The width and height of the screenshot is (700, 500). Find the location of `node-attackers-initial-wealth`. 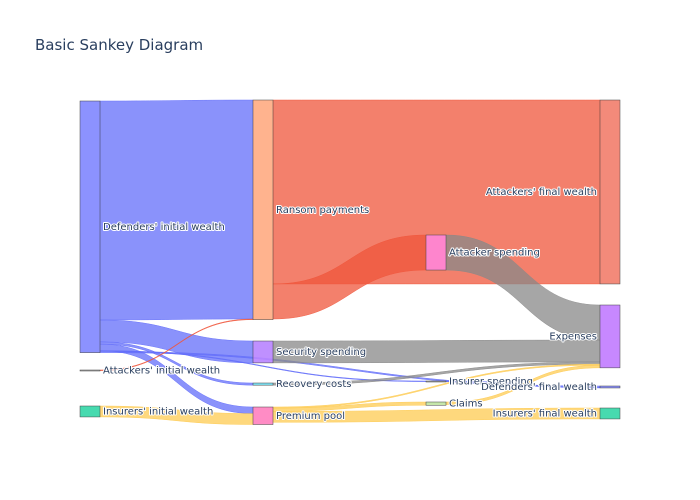

node-attackers-initial-wealth is located at coordinates (90, 370).